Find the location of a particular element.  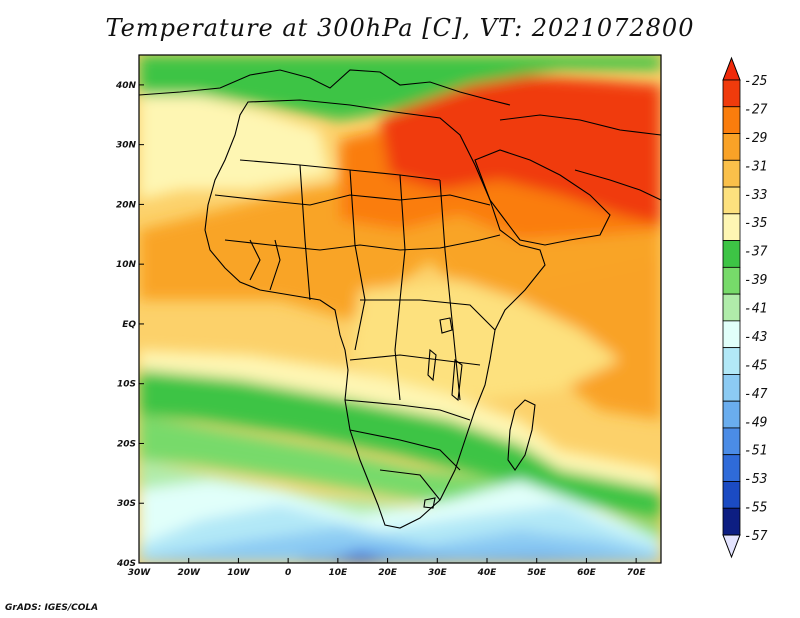

colorbar-top-arrow is located at coordinates (731, 68).